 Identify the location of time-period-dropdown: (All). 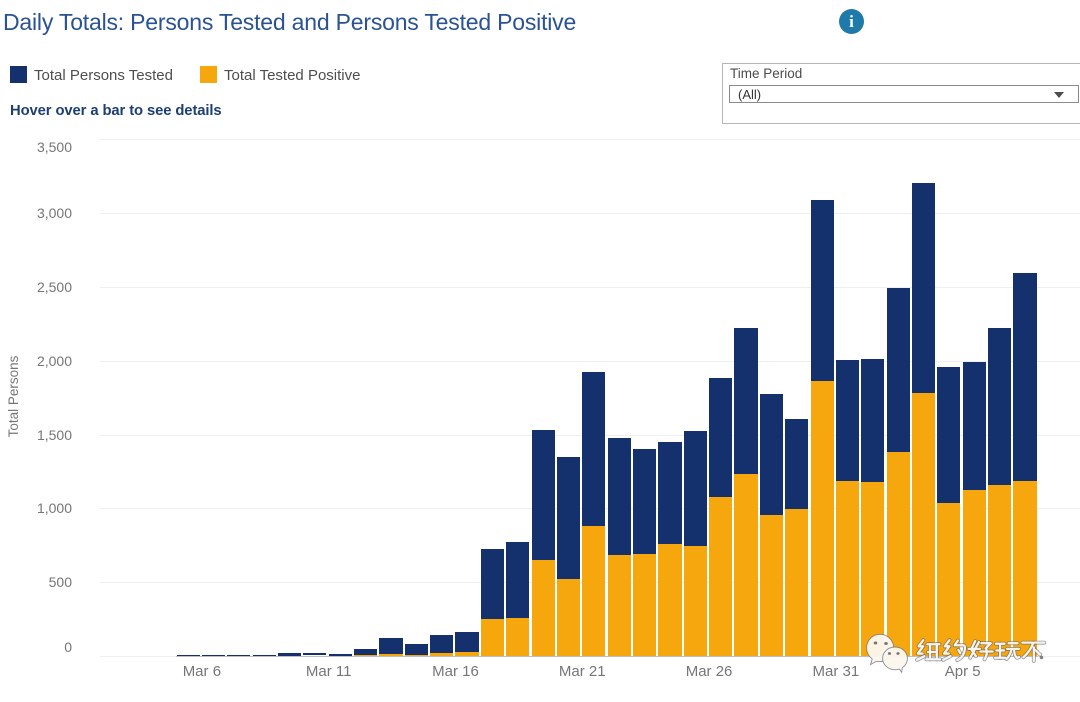
(904, 94).